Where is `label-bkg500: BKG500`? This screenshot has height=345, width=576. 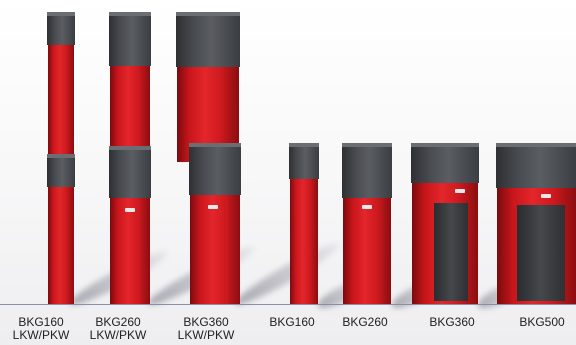 label-bkg500: BKG500 is located at coordinates (542, 322).